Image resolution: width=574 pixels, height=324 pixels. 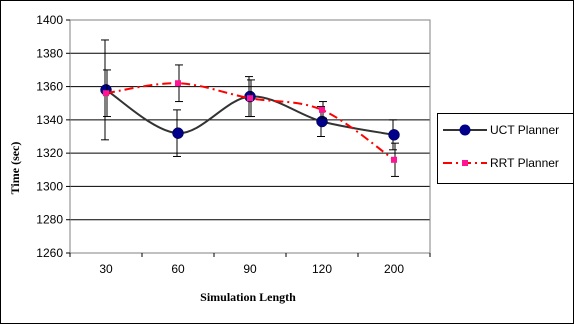 I want to click on legend-label: UCT Planner, so click(x=524, y=130).